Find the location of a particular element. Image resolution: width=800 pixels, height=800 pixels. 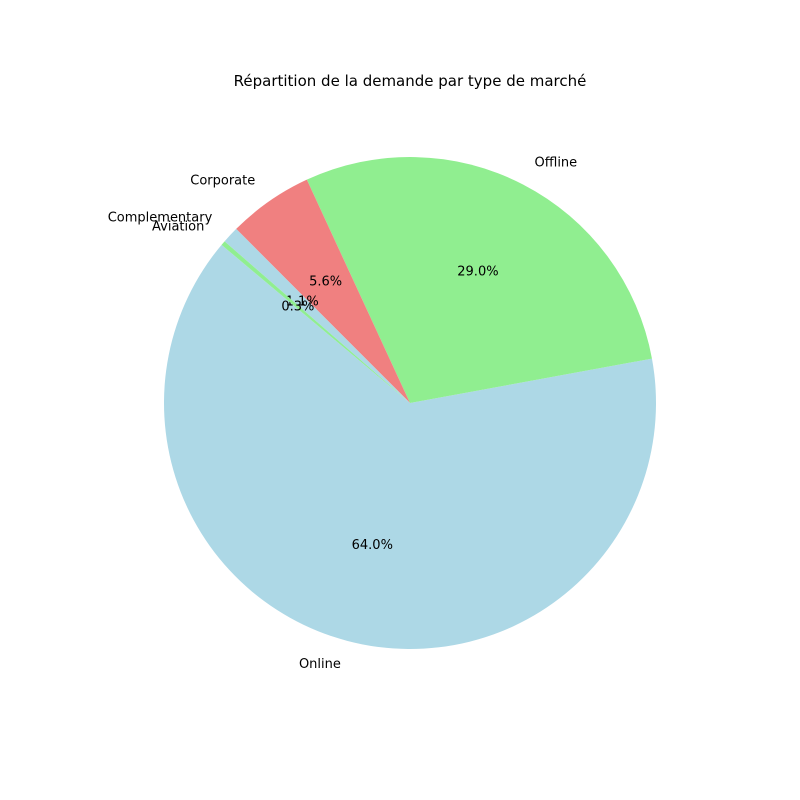

category-label-complementary: Complementary is located at coordinates (160, 218).